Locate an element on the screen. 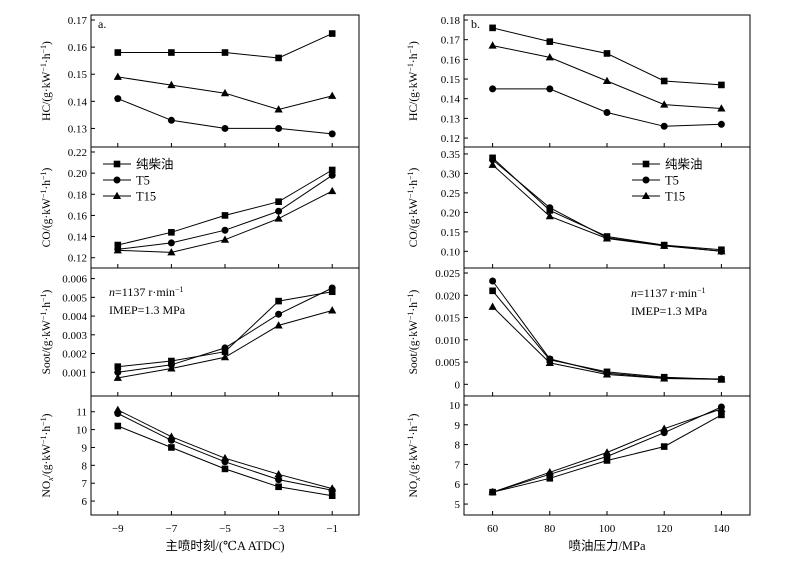 The image size is (812, 563). y-tick-label: 0 is located at coordinates (458, 385).